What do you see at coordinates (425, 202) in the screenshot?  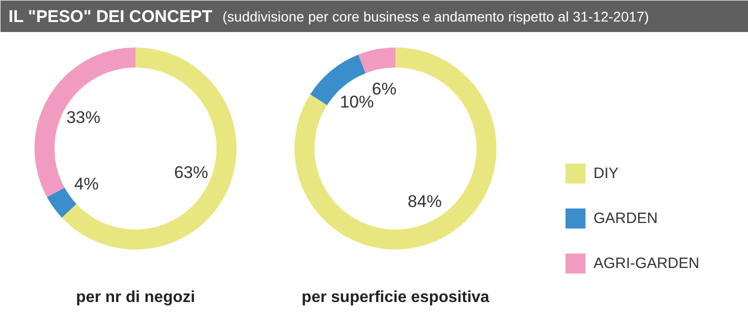 I see `data-label: 84%` at bounding box center [425, 202].